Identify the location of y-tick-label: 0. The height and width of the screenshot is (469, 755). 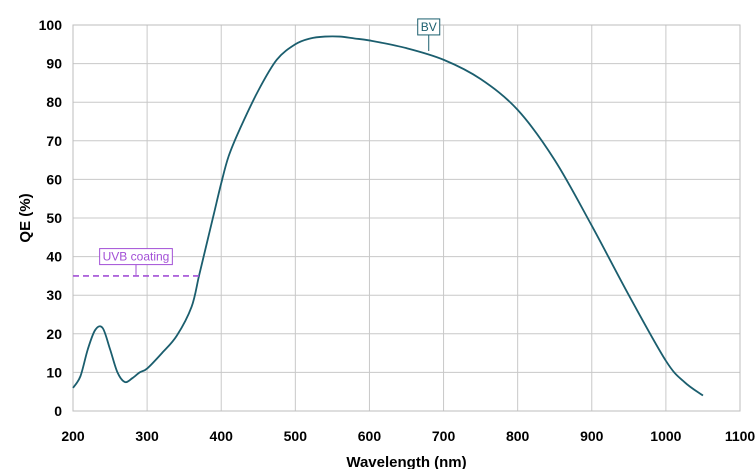
(58, 411).